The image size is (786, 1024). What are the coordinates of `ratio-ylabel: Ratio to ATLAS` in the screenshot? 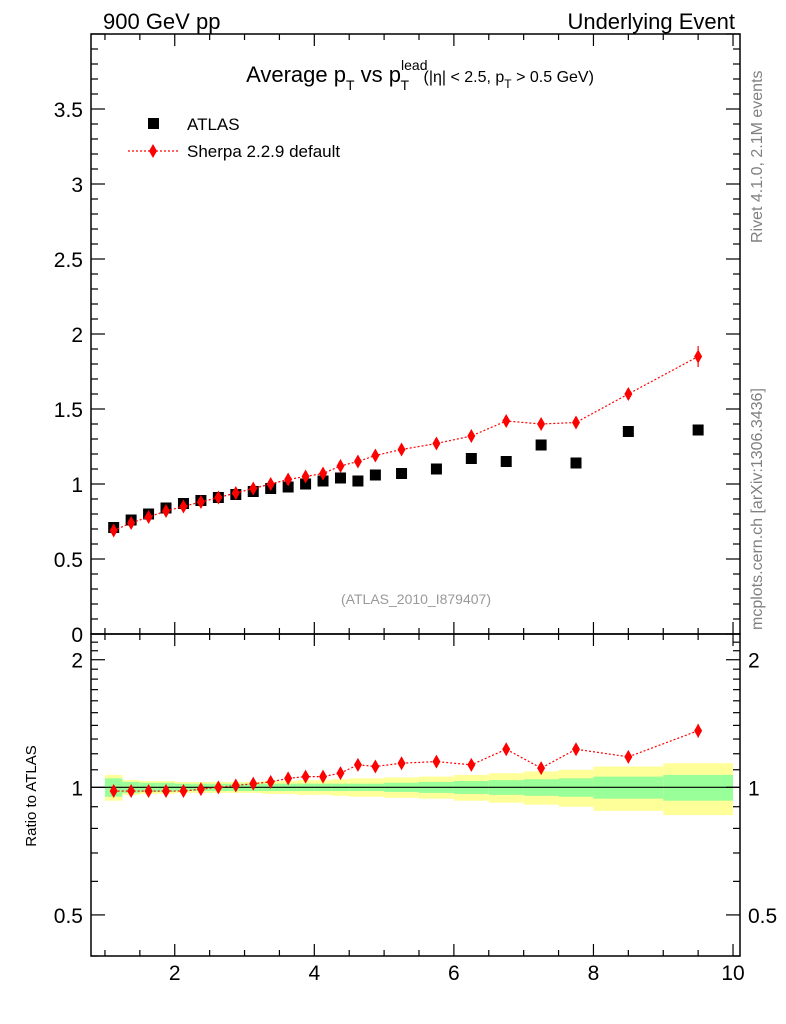 It's located at (31, 795).